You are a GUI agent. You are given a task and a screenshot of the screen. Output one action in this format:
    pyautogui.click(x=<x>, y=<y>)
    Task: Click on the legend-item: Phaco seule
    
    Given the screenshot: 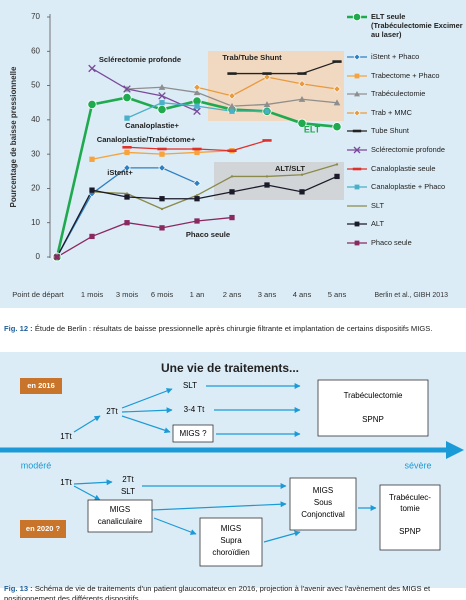 What is the action you would take?
    pyautogui.click(x=405, y=243)
    